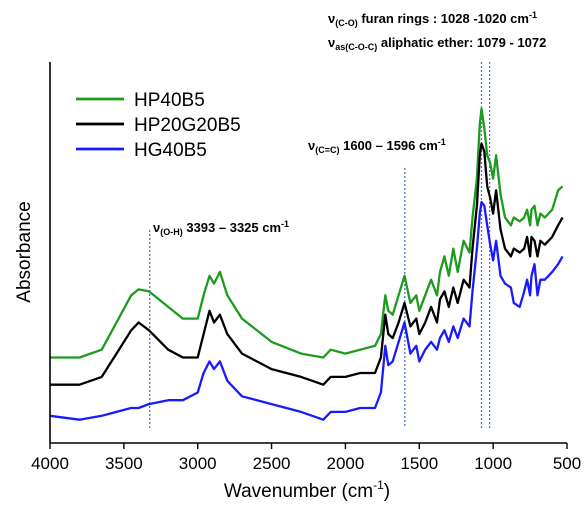  I want to click on annotation-coc: νas(C-O-C) aliphatic ether: 1079 - 1072, so click(437, 43).